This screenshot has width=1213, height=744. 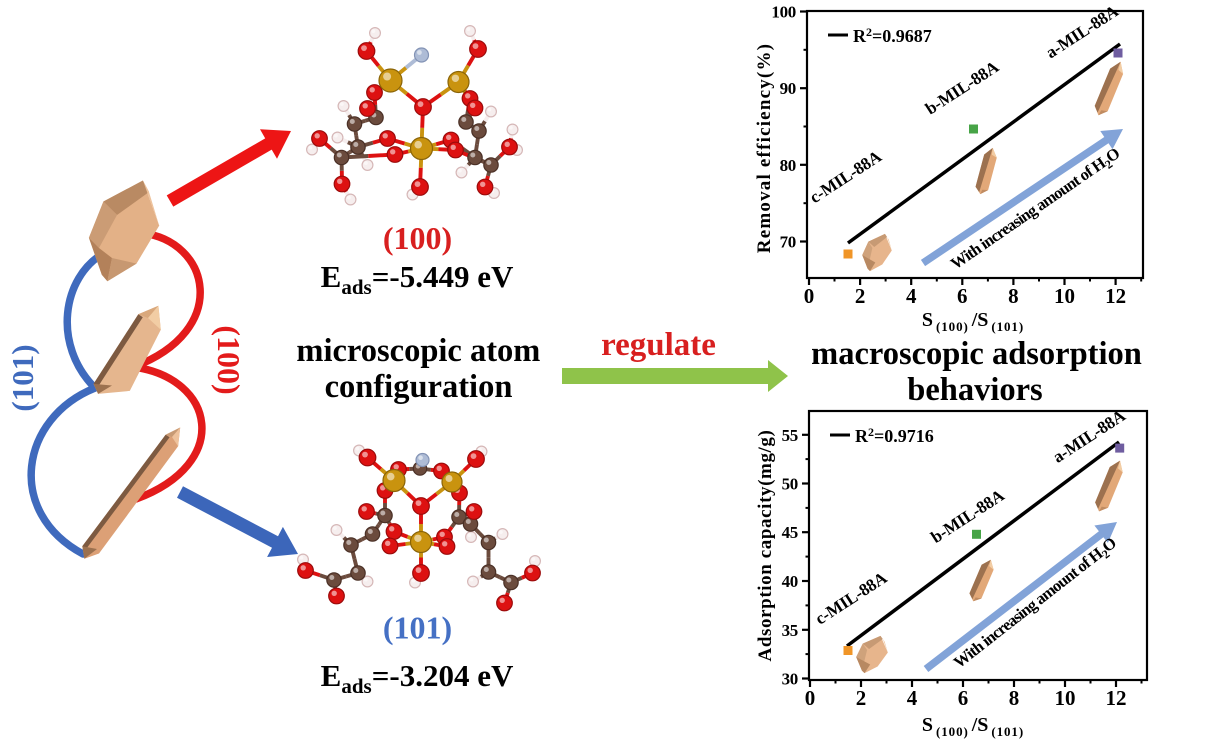 What do you see at coordinates (790, 484) in the screenshot?
I see `svg-text: 50` at bounding box center [790, 484].